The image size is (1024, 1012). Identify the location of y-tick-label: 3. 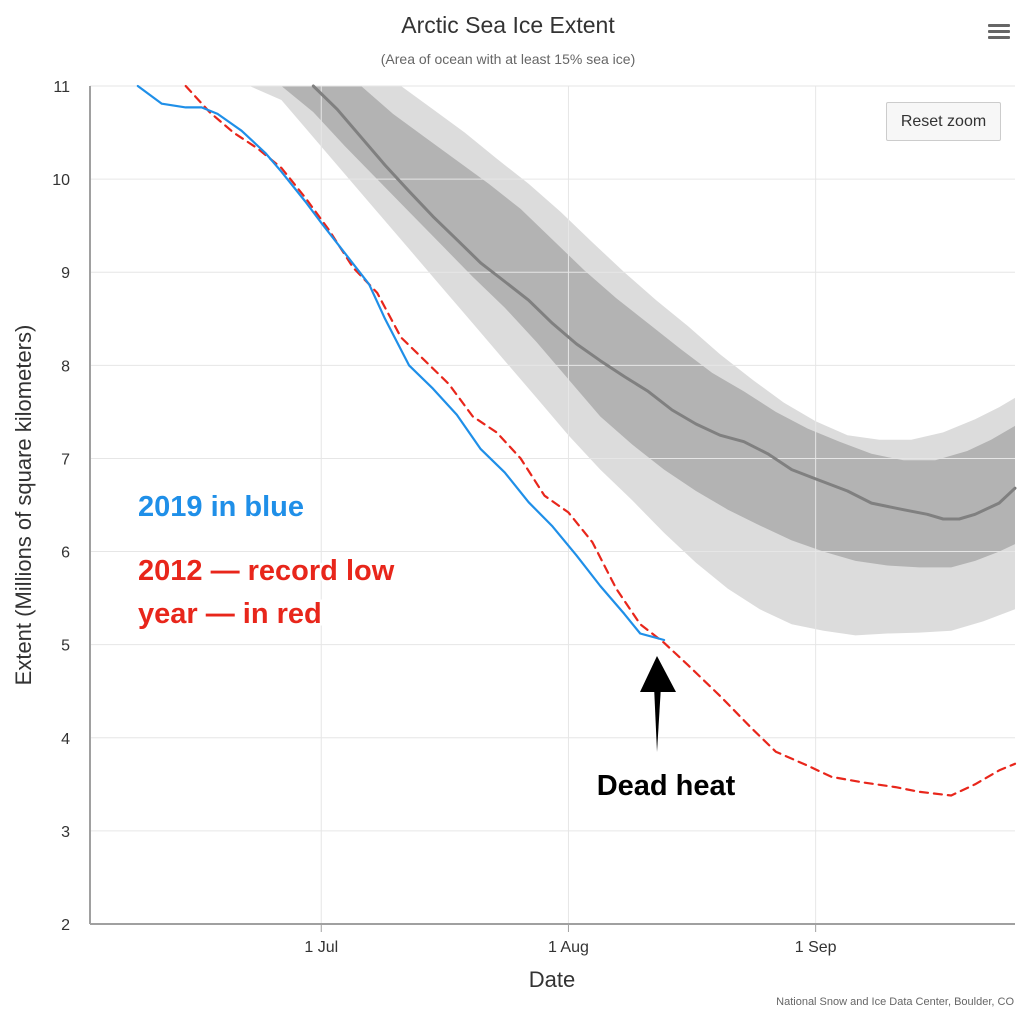
(65, 832).